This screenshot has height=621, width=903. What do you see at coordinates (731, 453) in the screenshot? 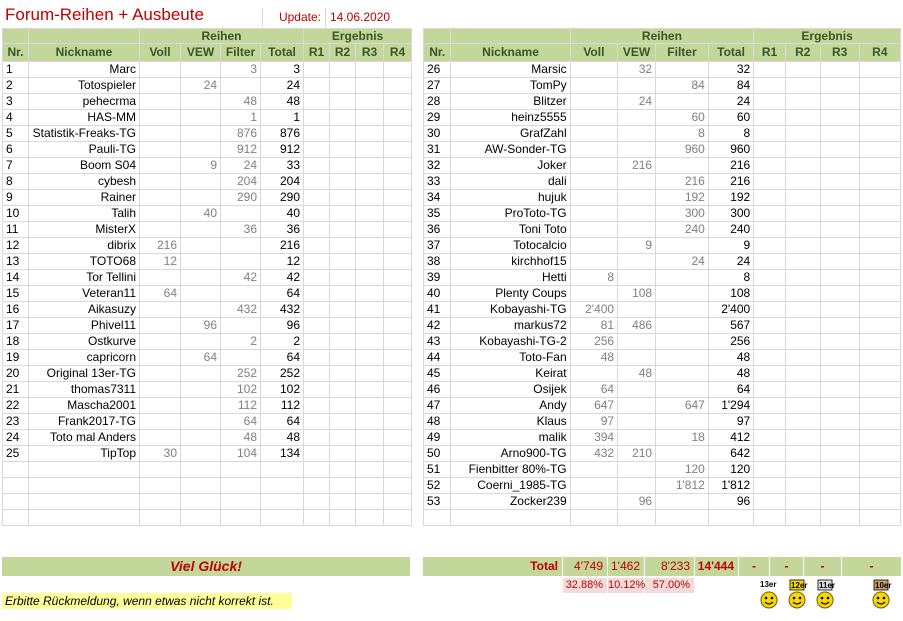
I see `row-total: 642` at bounding box center [731, 453].